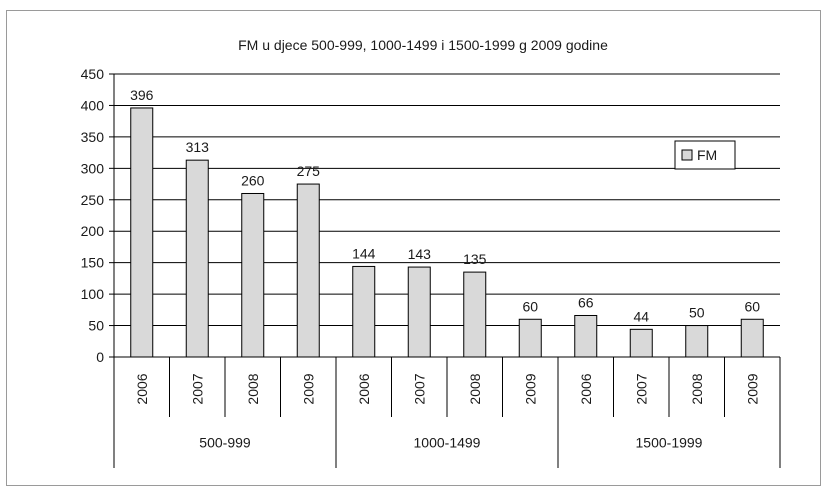 The height and width of the screenshot is (492, 829). Describe the element at coordinates (447, 443) in the screenshot. I see `x-group-label: 1000-1499` at that location.